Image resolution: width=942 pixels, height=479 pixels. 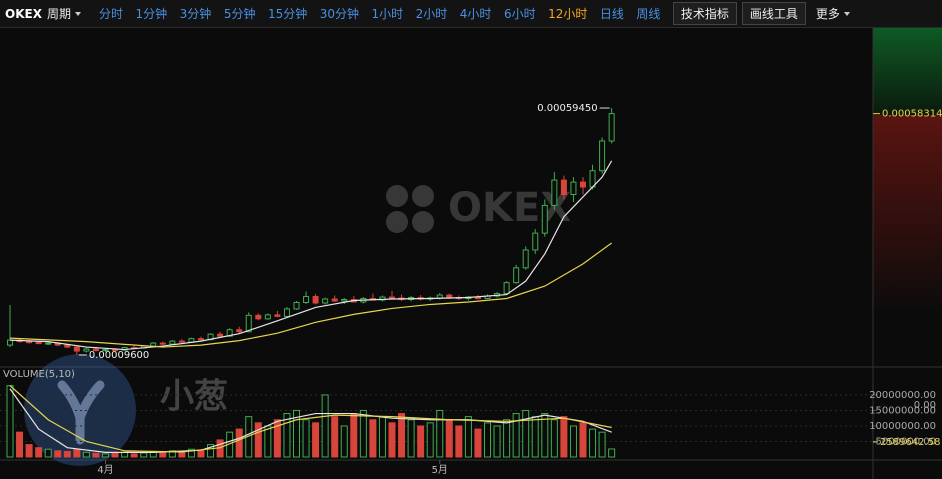 I want to click on interval-option: 日线, so click(x=611, y=14).